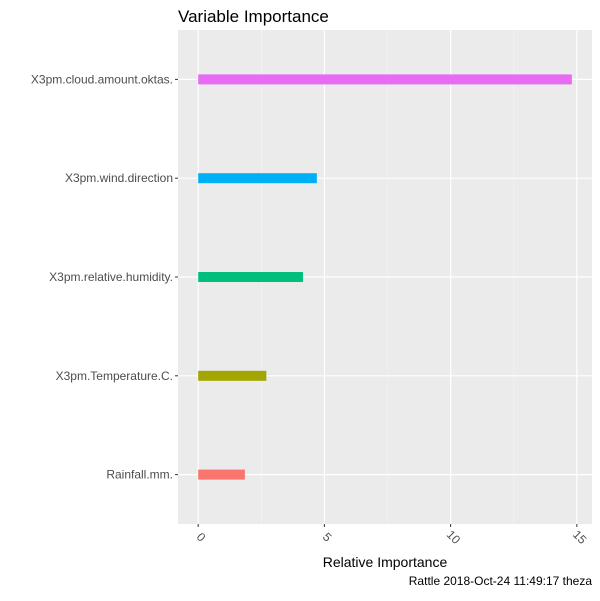 This screenshot has height=601, width=600. Describe the element at coordinates (114, 376) in the screenshot. I see `y-tick-label: X3pm.Temperature.C.` at that location.